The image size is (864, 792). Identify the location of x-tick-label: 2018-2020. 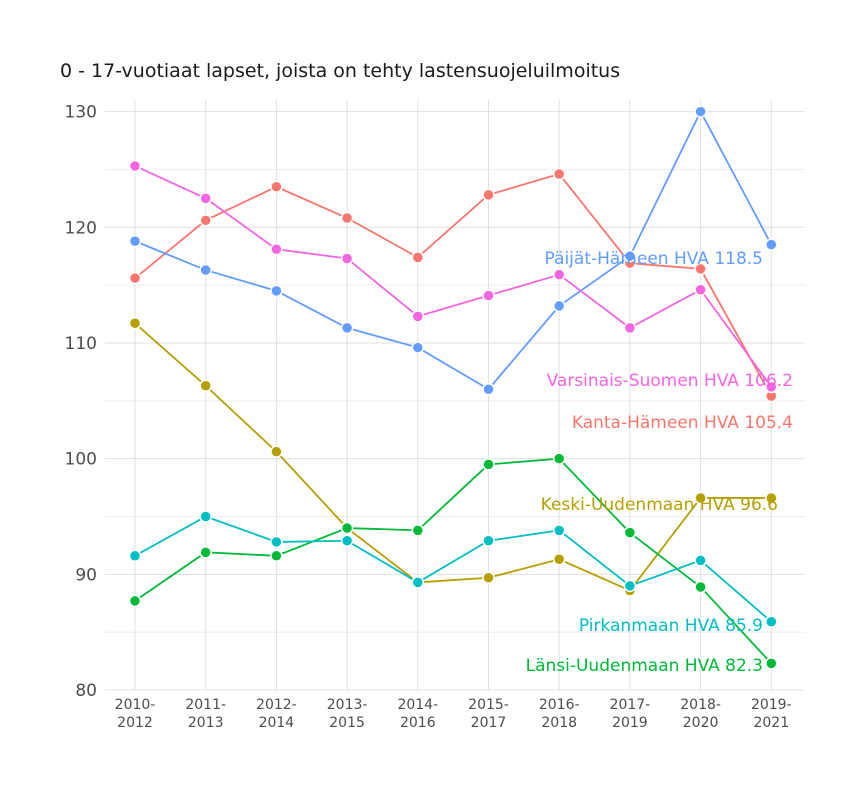
(700, 714).